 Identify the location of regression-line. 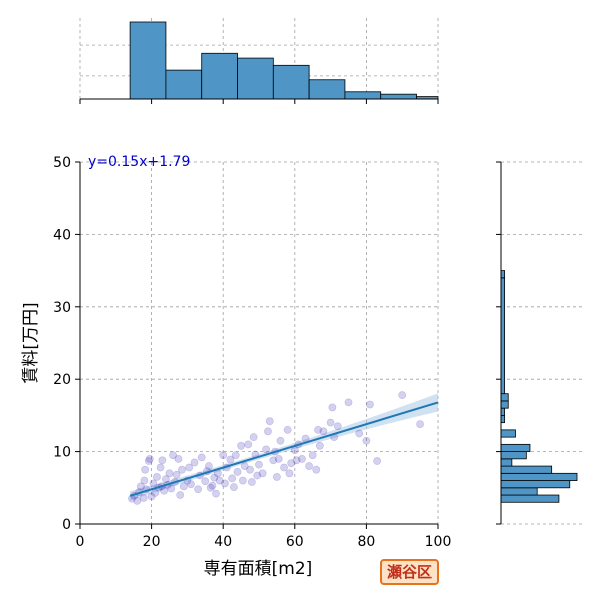
(284, 449).